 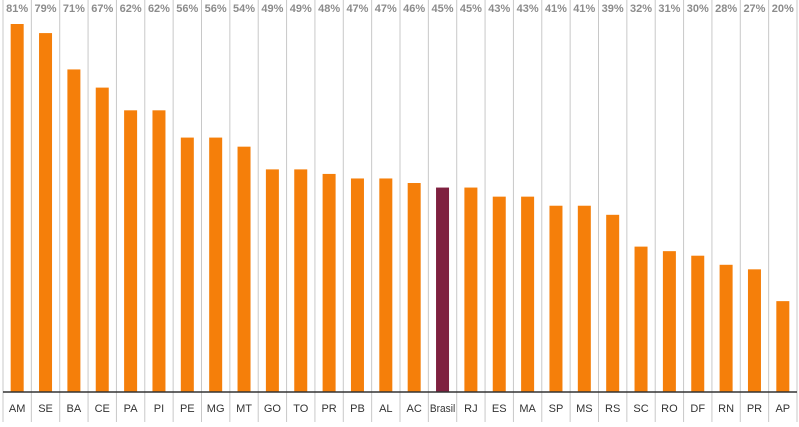 I want to click on x-tick-label: MG, so click(x=216, y=409).